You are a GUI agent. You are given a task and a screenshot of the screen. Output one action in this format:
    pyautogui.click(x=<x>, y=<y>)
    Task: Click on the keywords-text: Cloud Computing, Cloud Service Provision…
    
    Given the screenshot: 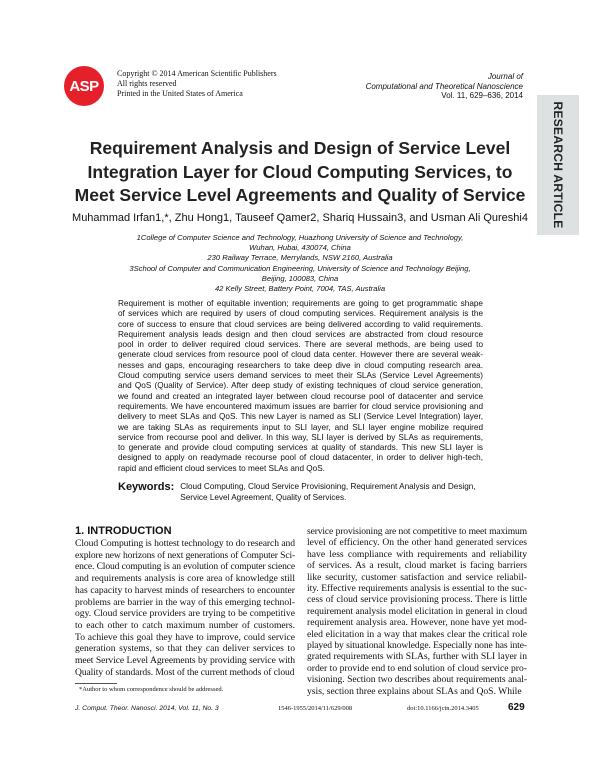 What is the action you would take?
    pyautogui.click(x=328, y=492)
    